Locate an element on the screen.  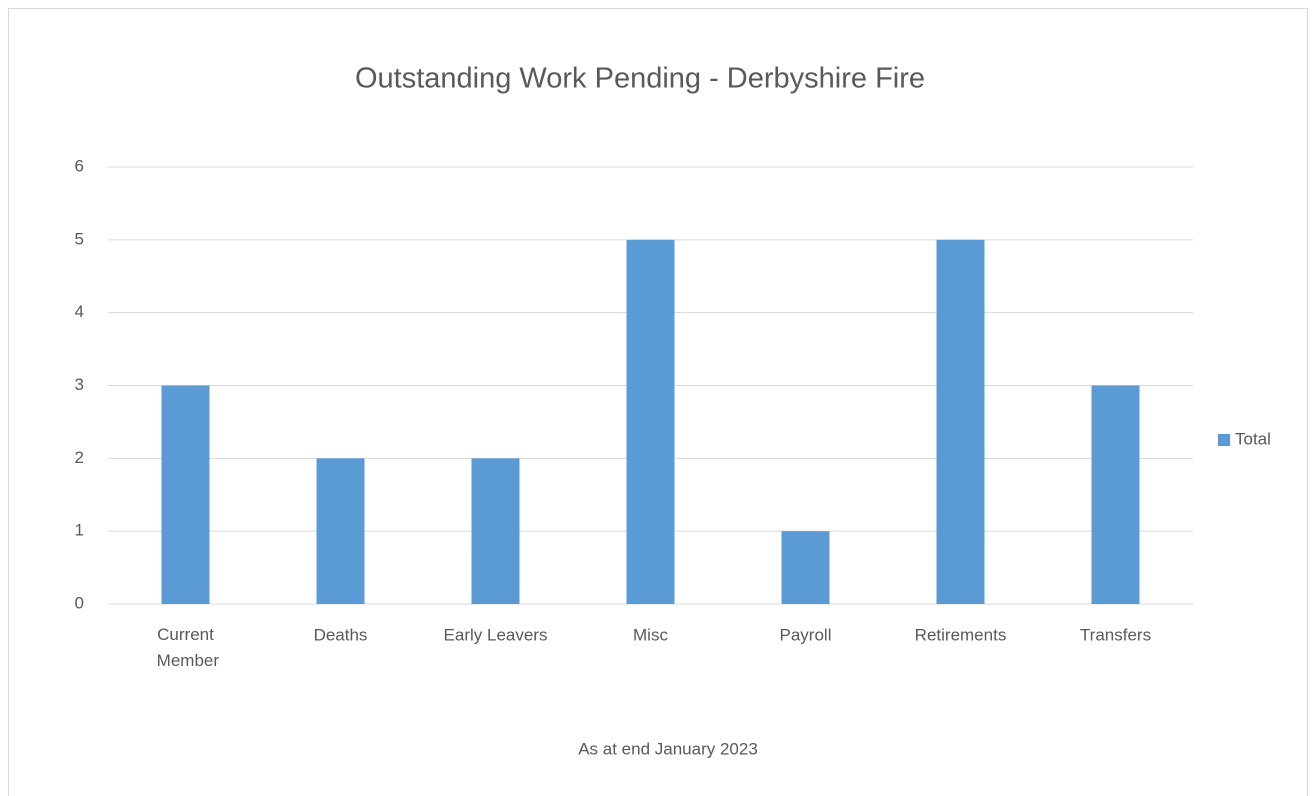
legend-swatch is located at coordinates (1224, 440).